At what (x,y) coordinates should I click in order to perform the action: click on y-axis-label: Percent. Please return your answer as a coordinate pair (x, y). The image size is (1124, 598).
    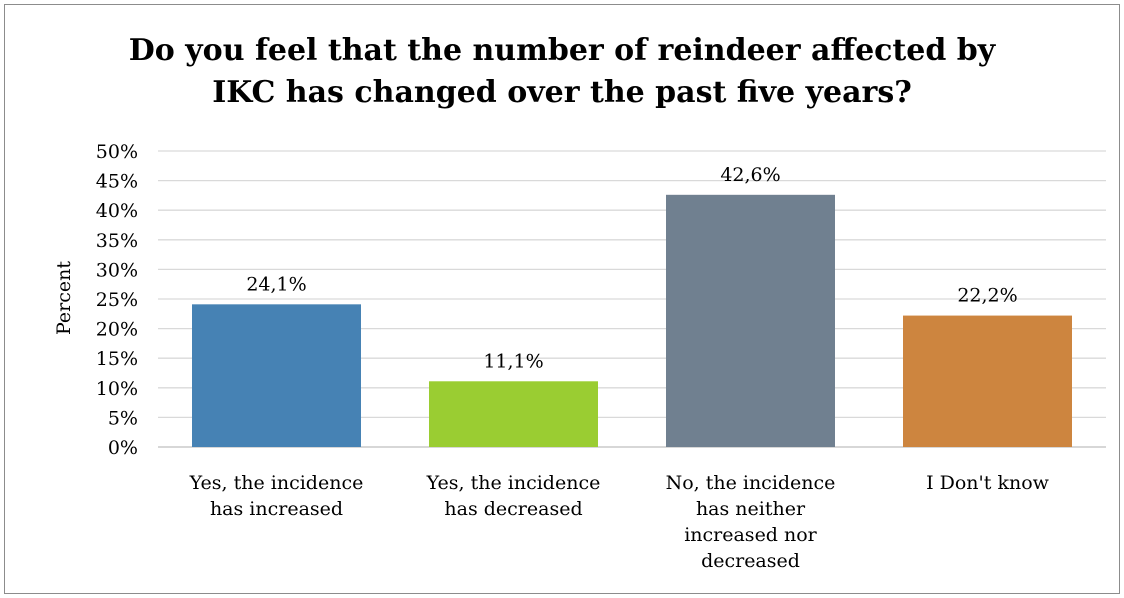
    Looking at the image, I should click on (64, 298).